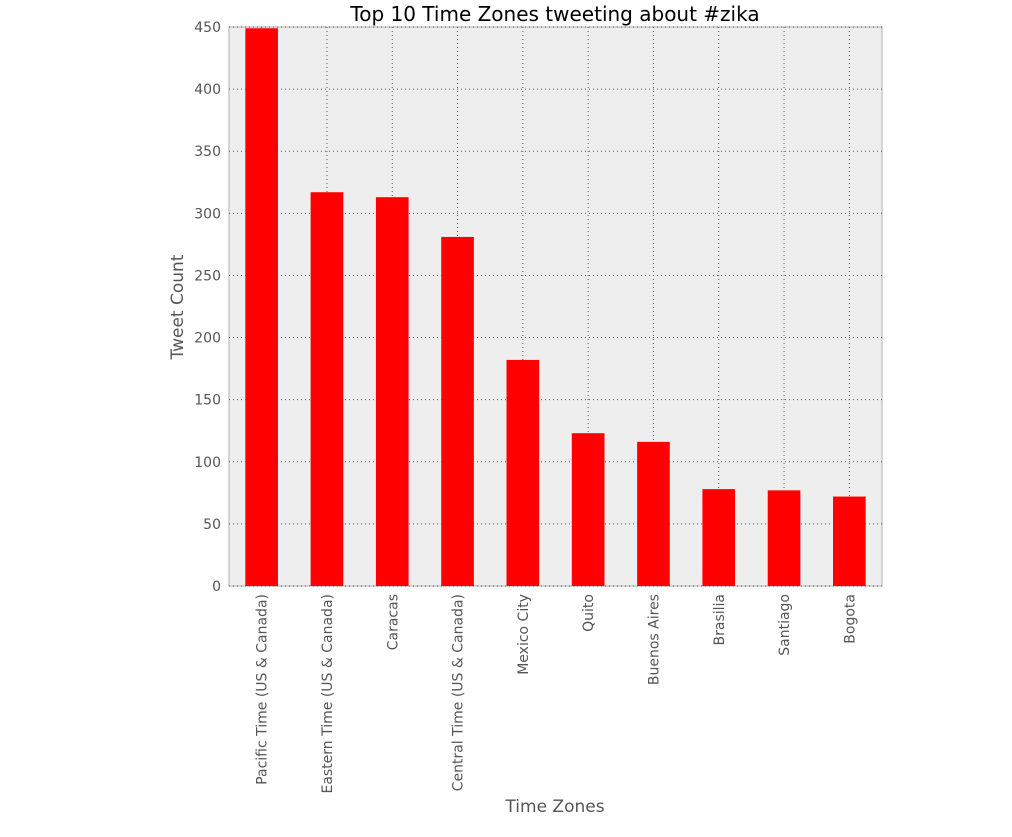 The width and height of the screenshot is (1012, 837). What do you see at coordinates (216, 587) in the screenshot?
I see `y-tick-label: 0` at bounding box center [216, 587].